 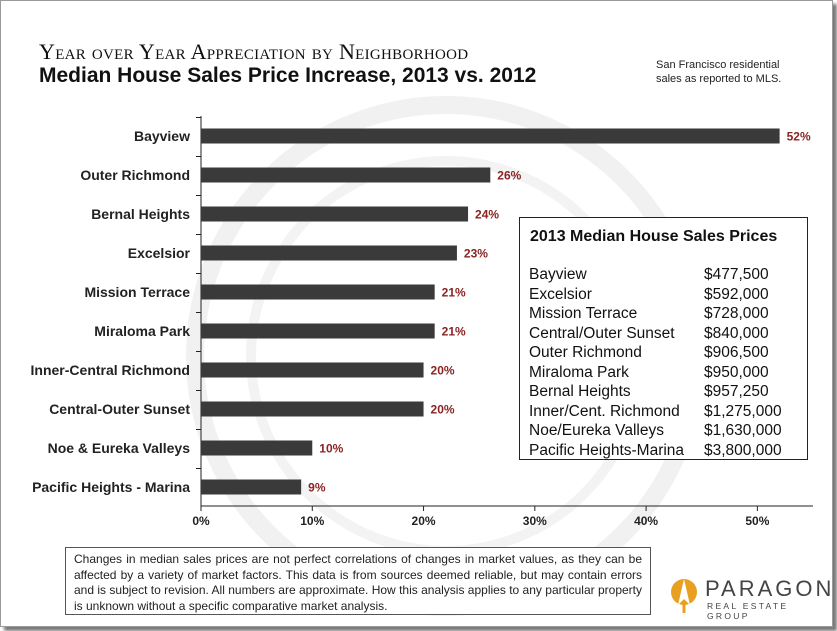 What do you see at coordinates (142, 331) in the screenshot?
I see `category-label: Miraloma Park` at bounding box center [142, 331].